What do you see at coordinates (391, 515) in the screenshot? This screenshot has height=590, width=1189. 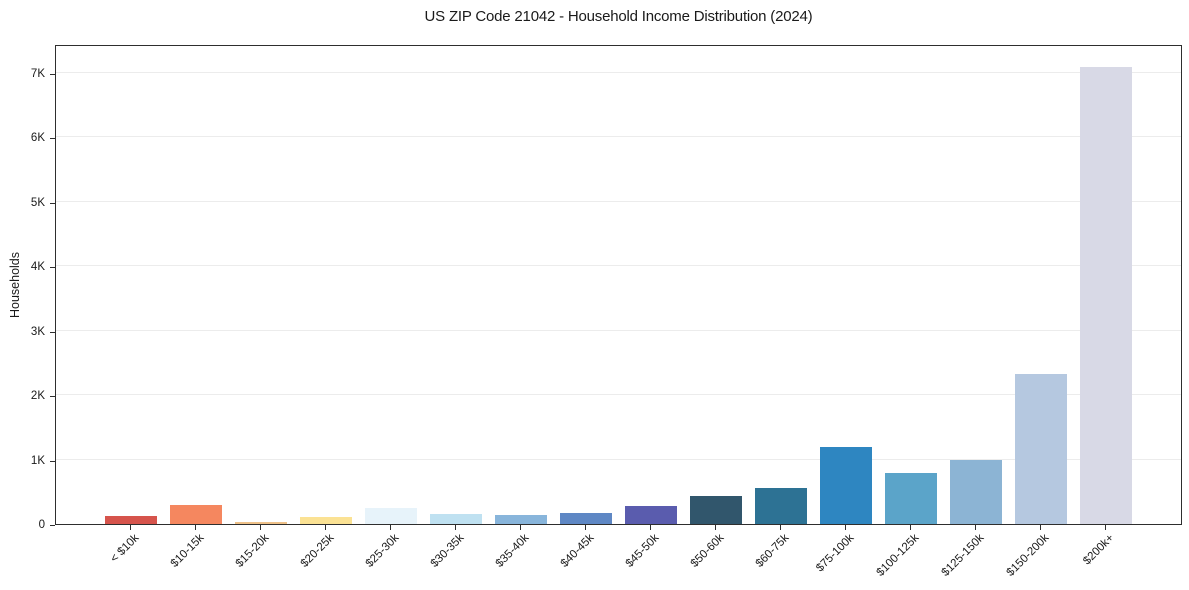 I see `bar-25-30k` at bounding box center [391, 515].